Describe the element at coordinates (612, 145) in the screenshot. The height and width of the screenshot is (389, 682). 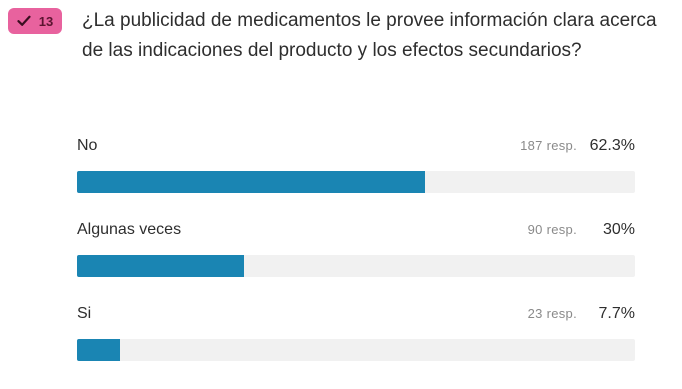
I see `answer-percentage: 62.3%` at that location.